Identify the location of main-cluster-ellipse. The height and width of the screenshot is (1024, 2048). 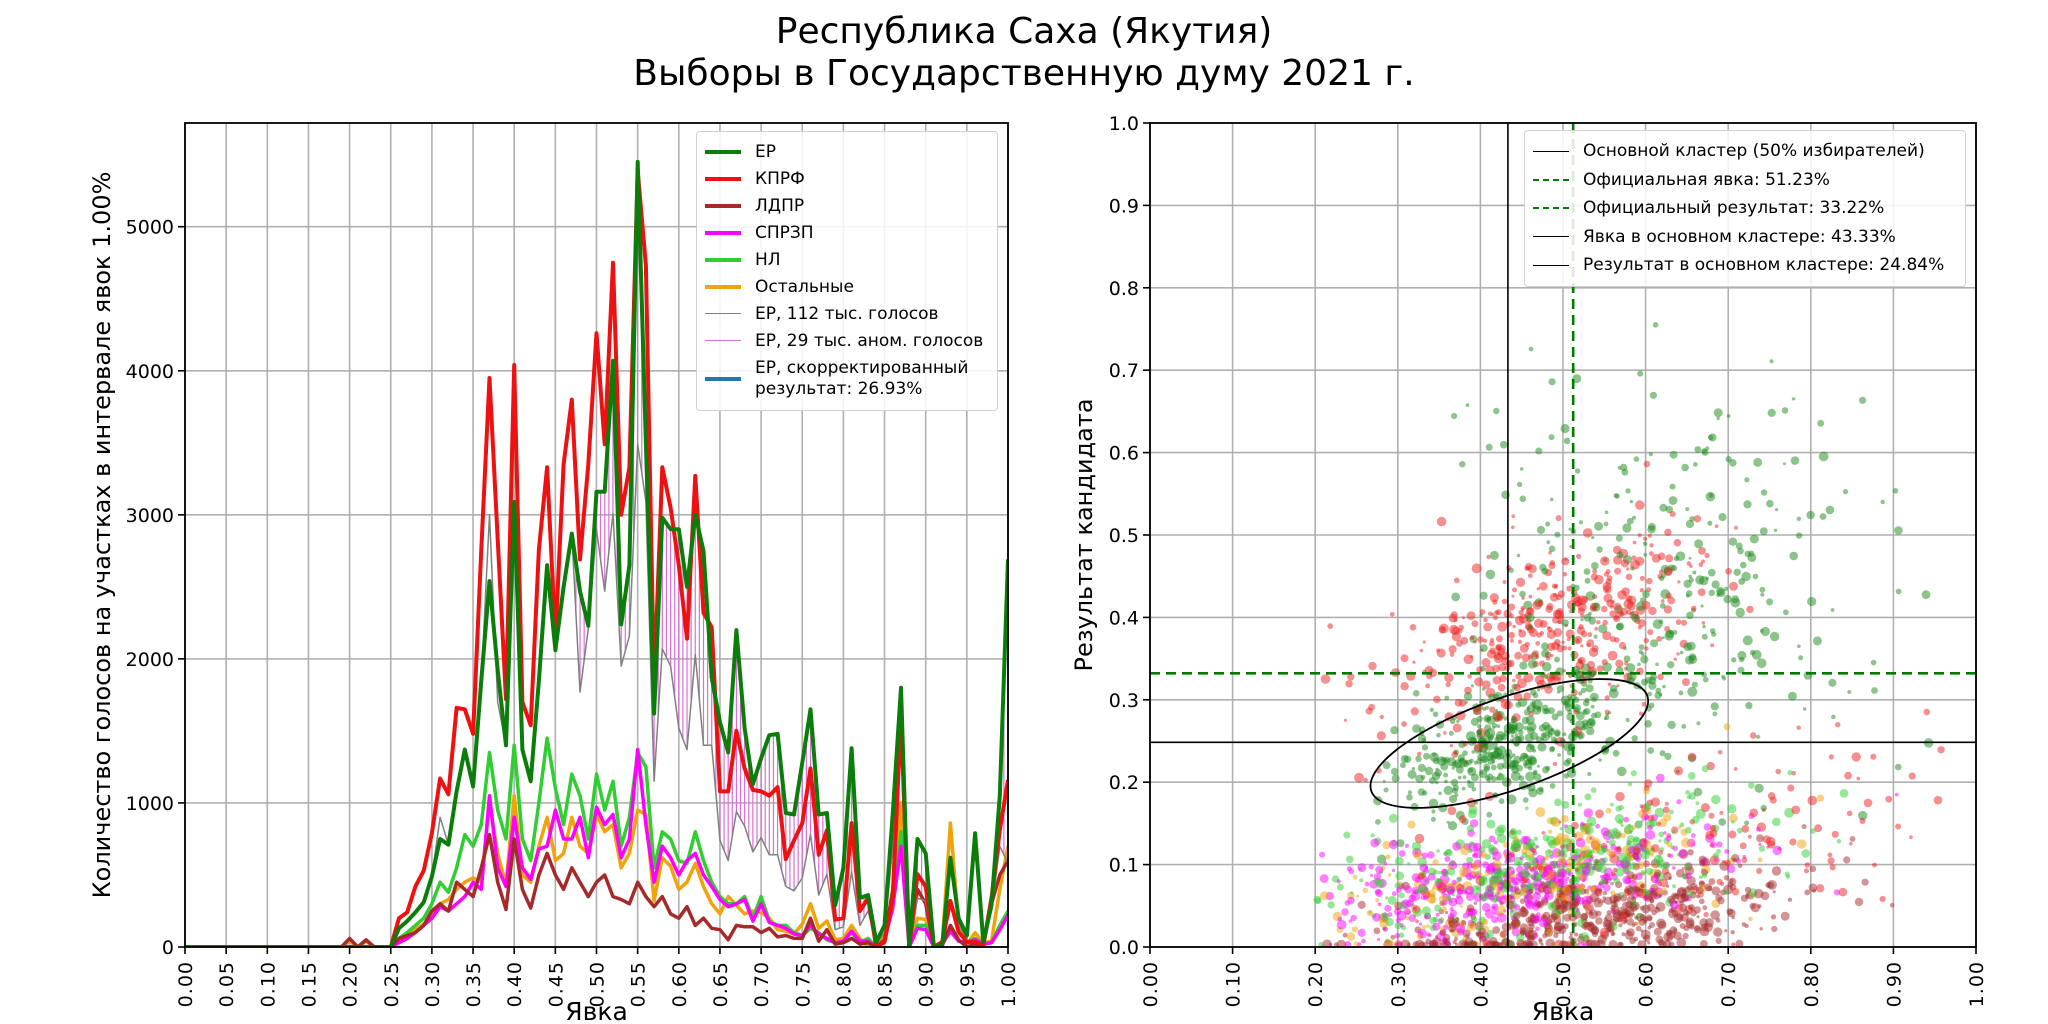
(1509, 743).